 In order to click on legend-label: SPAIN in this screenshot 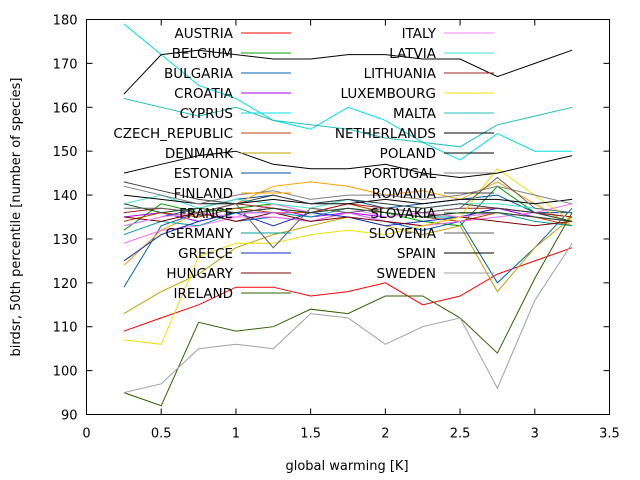, I will do `click(416, 254)`.